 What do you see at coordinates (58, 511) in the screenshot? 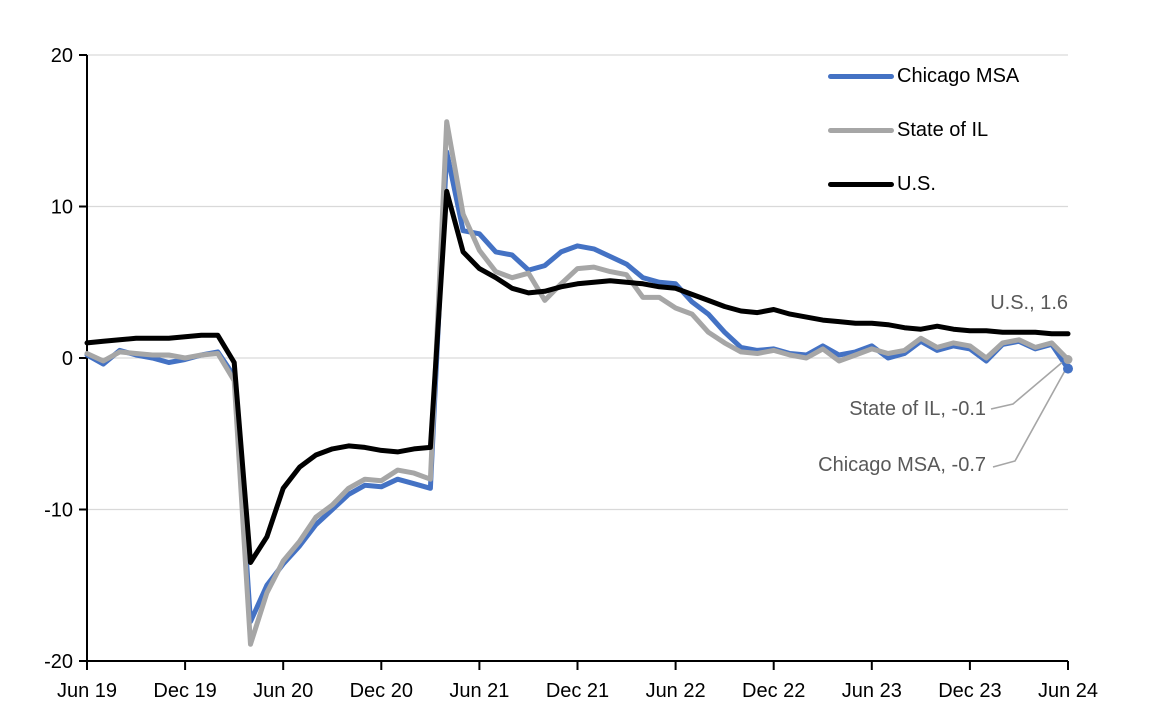
I see `y-tick-label: -10` at bounding box center [58, 511].